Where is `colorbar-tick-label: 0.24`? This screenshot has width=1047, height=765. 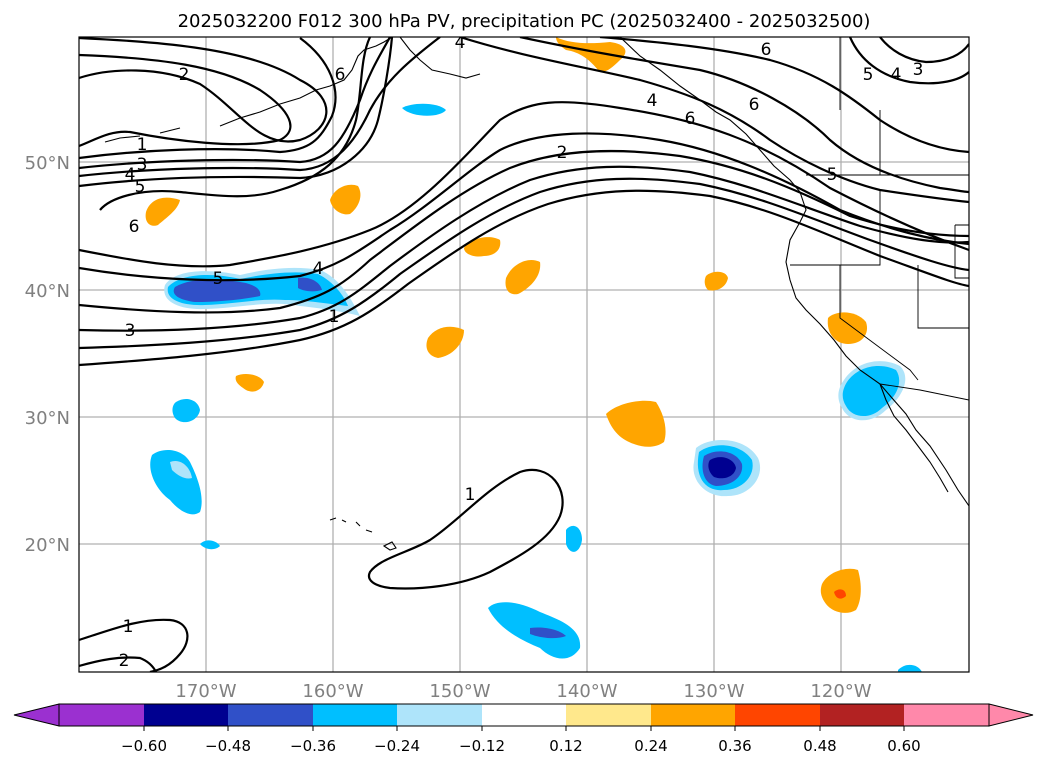 colorbar-tick-label: 0.24 is located at coordinates (650, 746).